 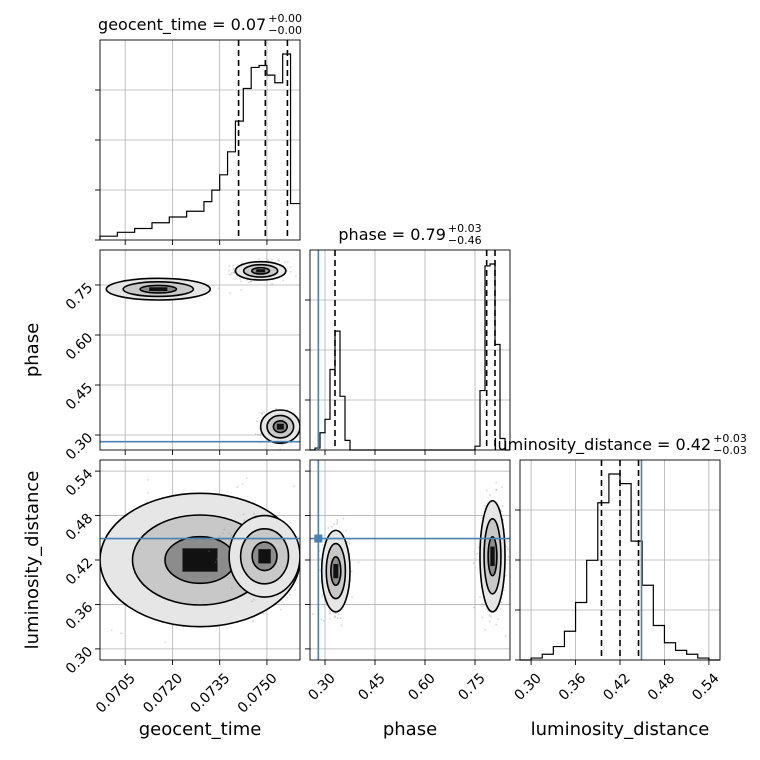 I want to click on title-text: luminosity_distance = 0.42, so click(x=602, y=445).